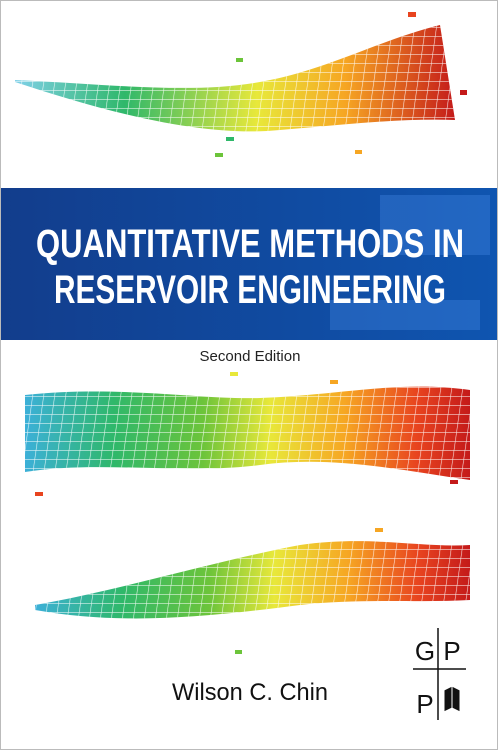 The image size is (498, 750). What do you see at coordinates (252, 591) in the screenshot?
I see `bottom-wave` at bounding box center [252, 591].